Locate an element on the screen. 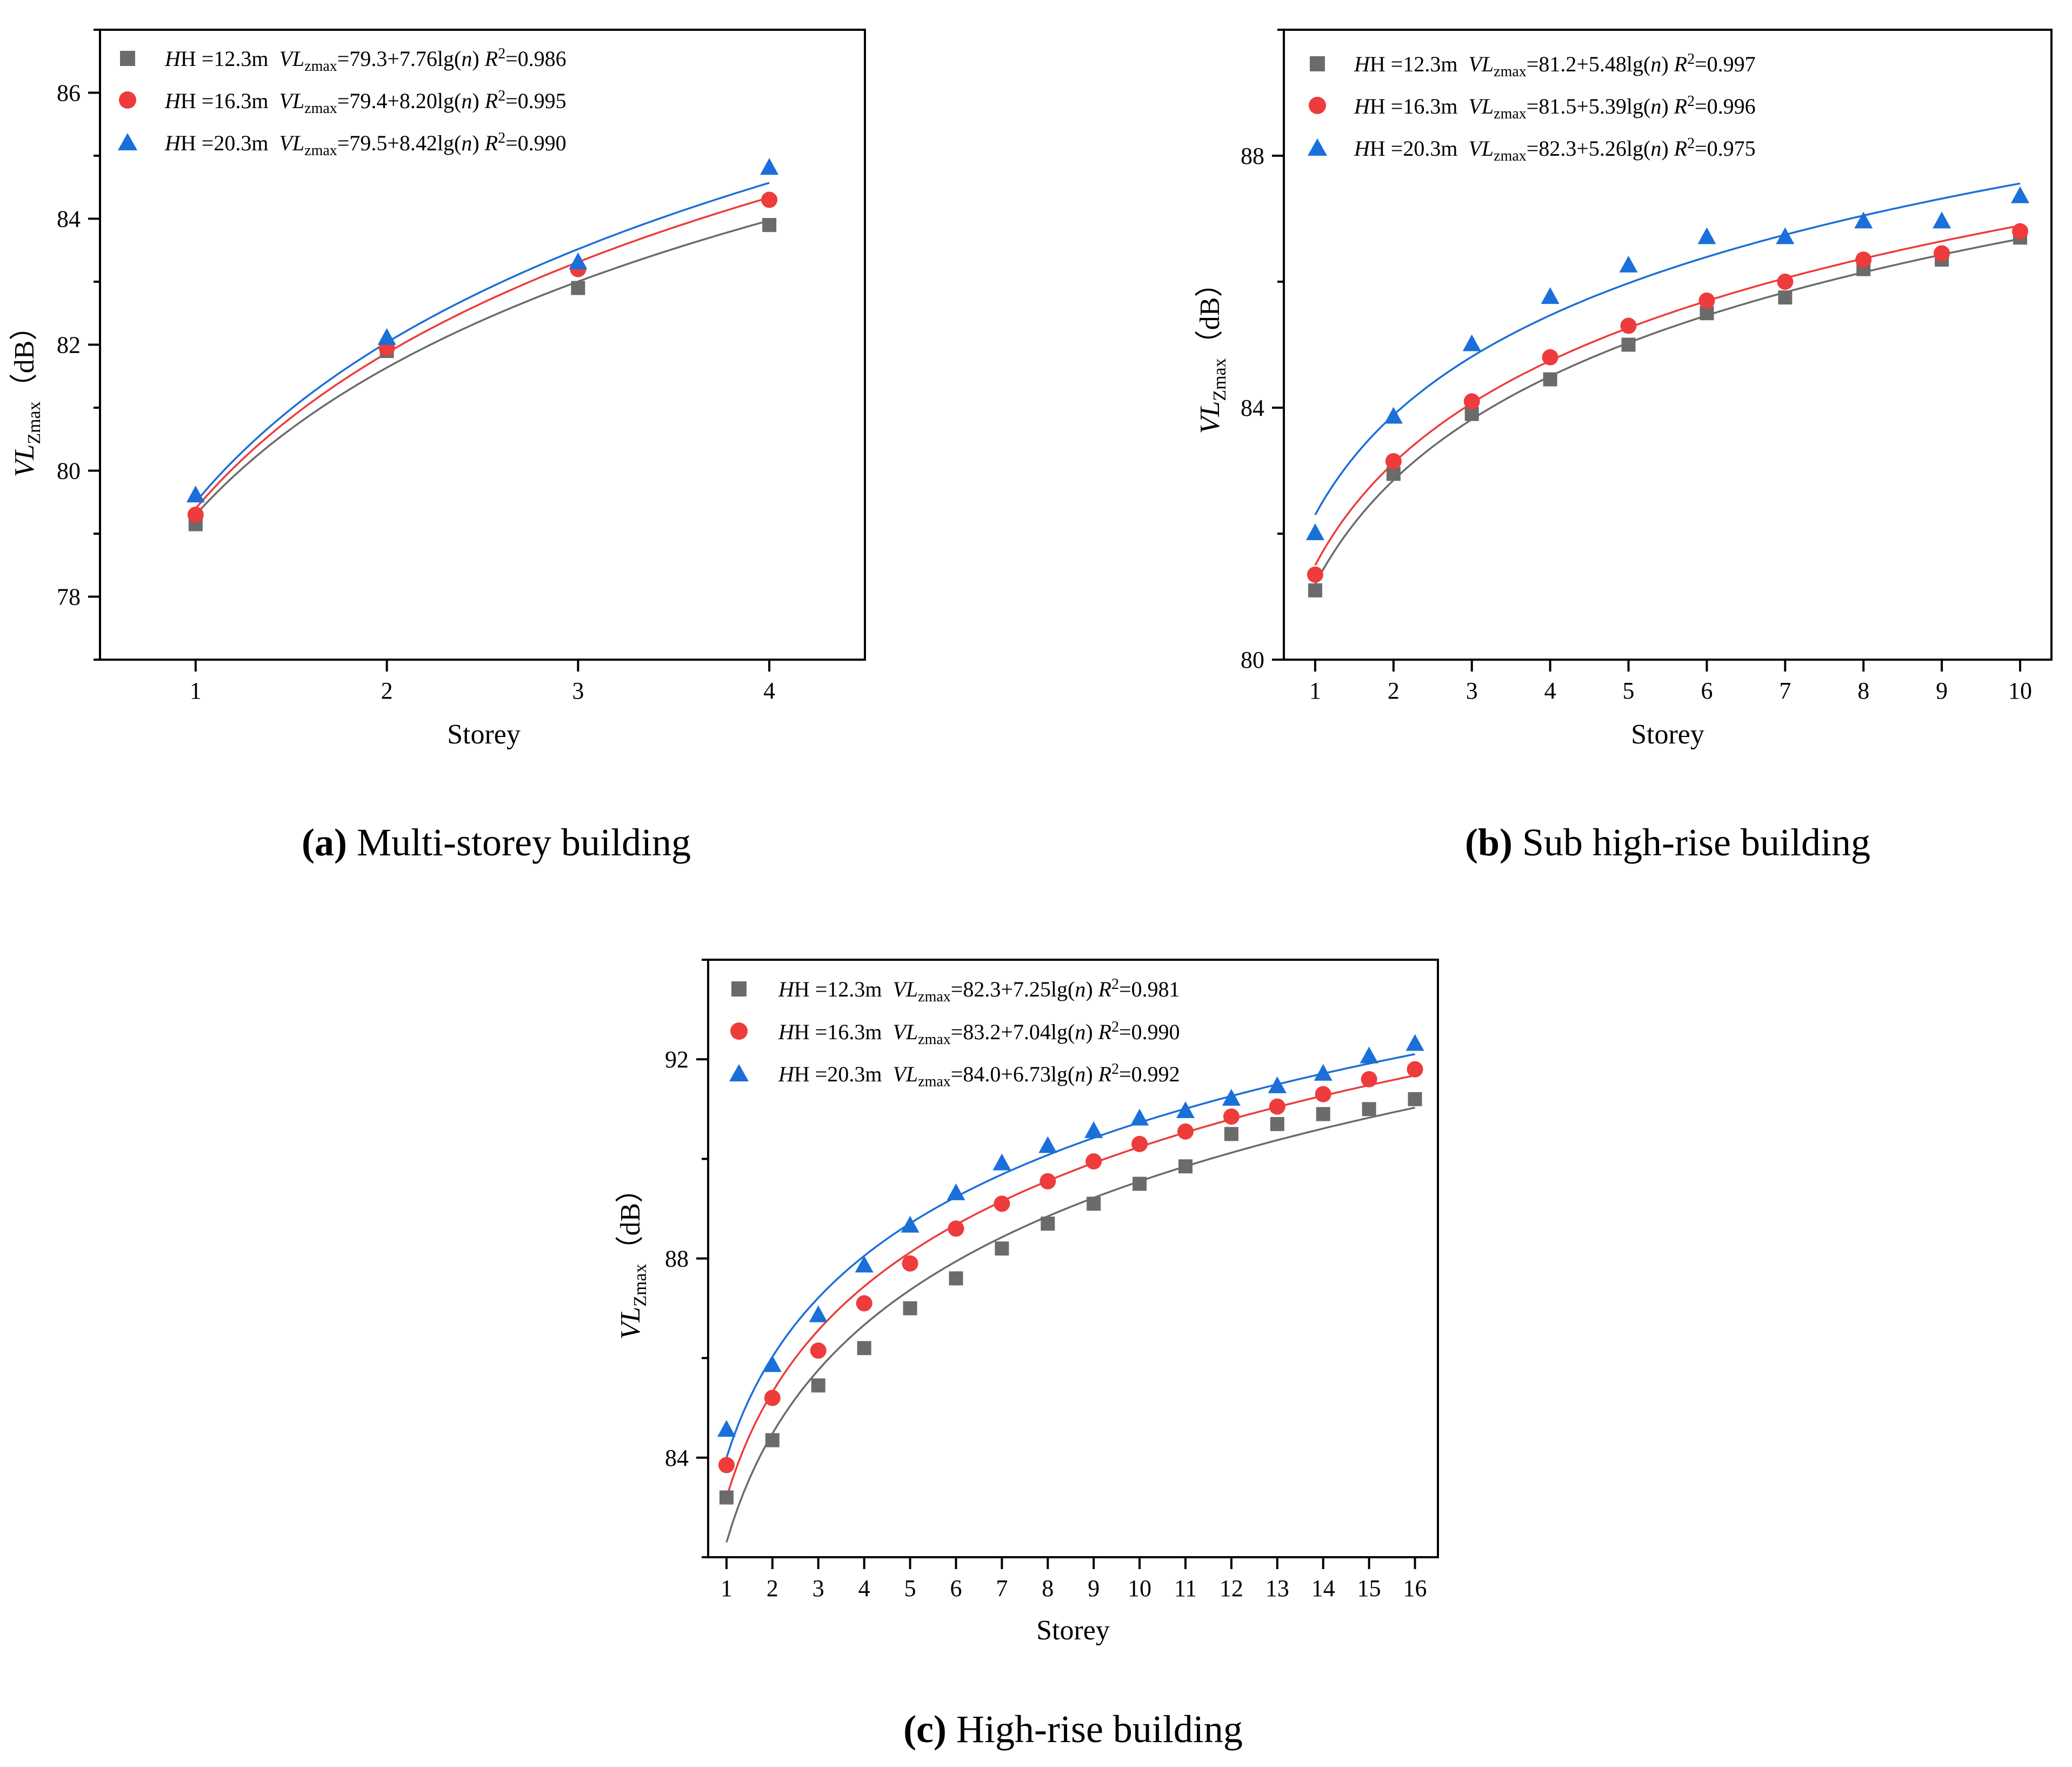 This screenshot has width=2072, height=1767. panel-c-legend-item-2: HH =16.3m VLzmax=83.2+7.04lg(n) R2=0.990 is located at coordinates (955, 1033).